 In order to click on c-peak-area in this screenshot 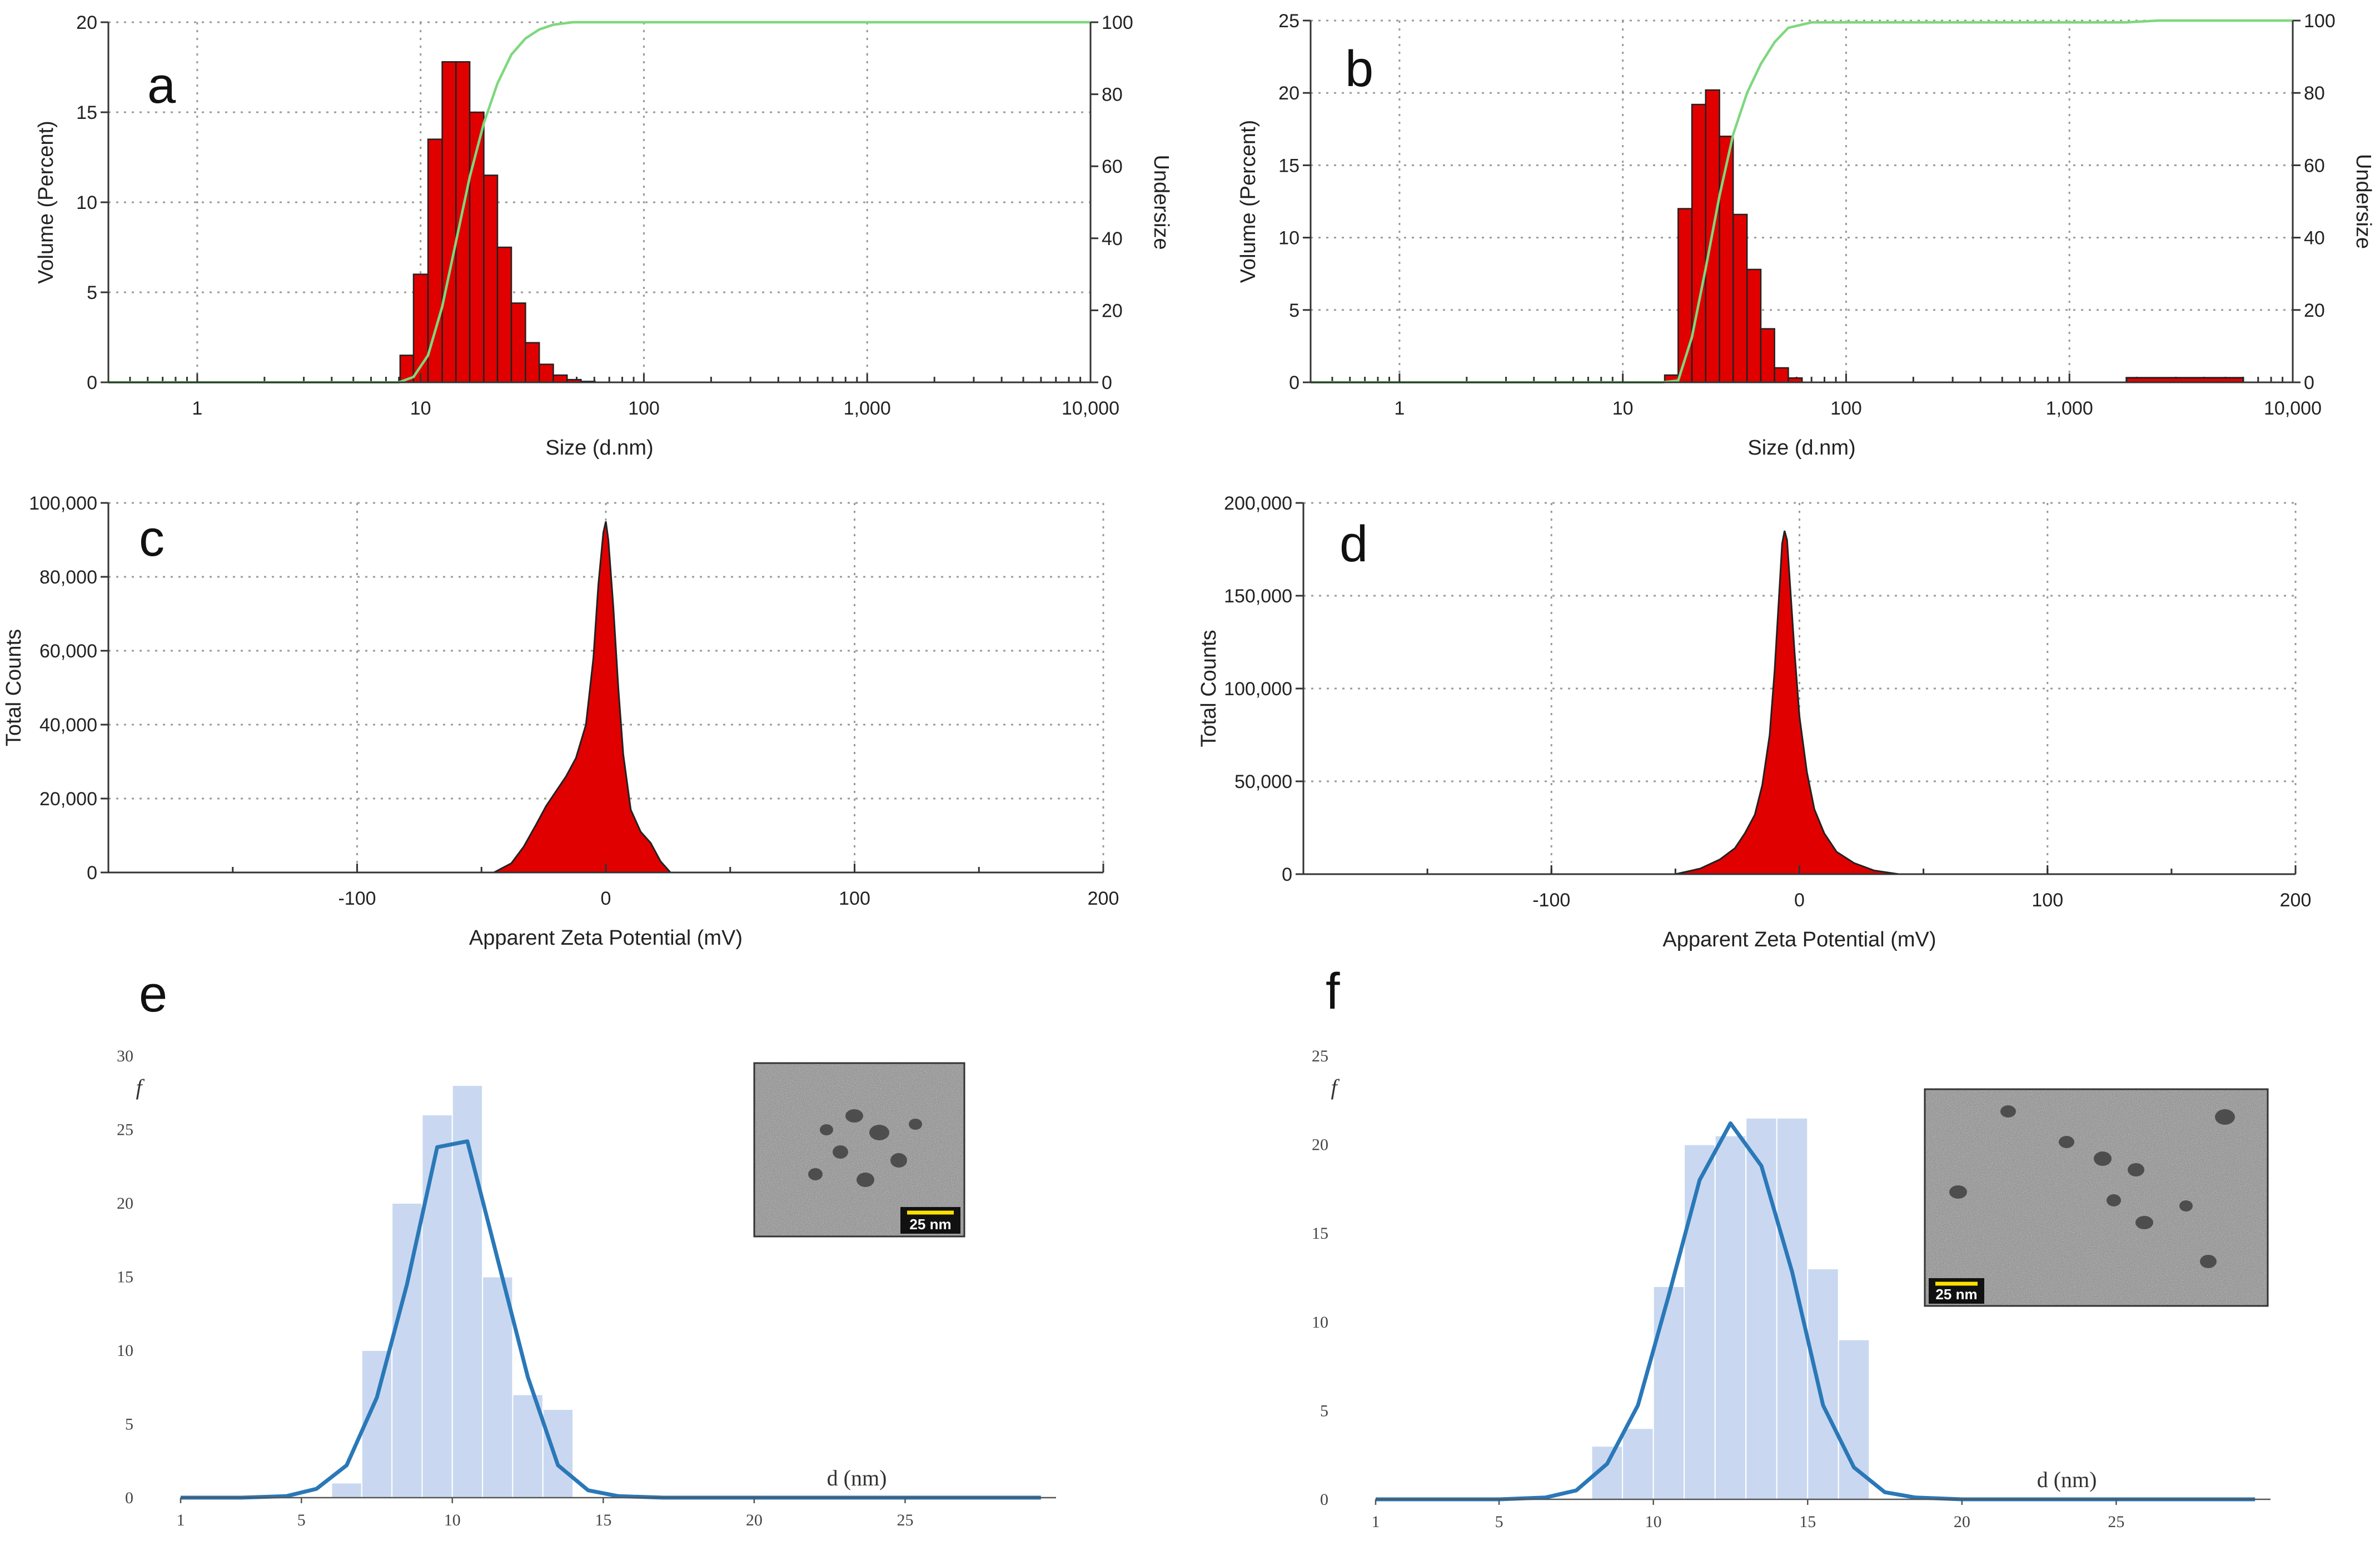, I will do `click(582, 698)`.